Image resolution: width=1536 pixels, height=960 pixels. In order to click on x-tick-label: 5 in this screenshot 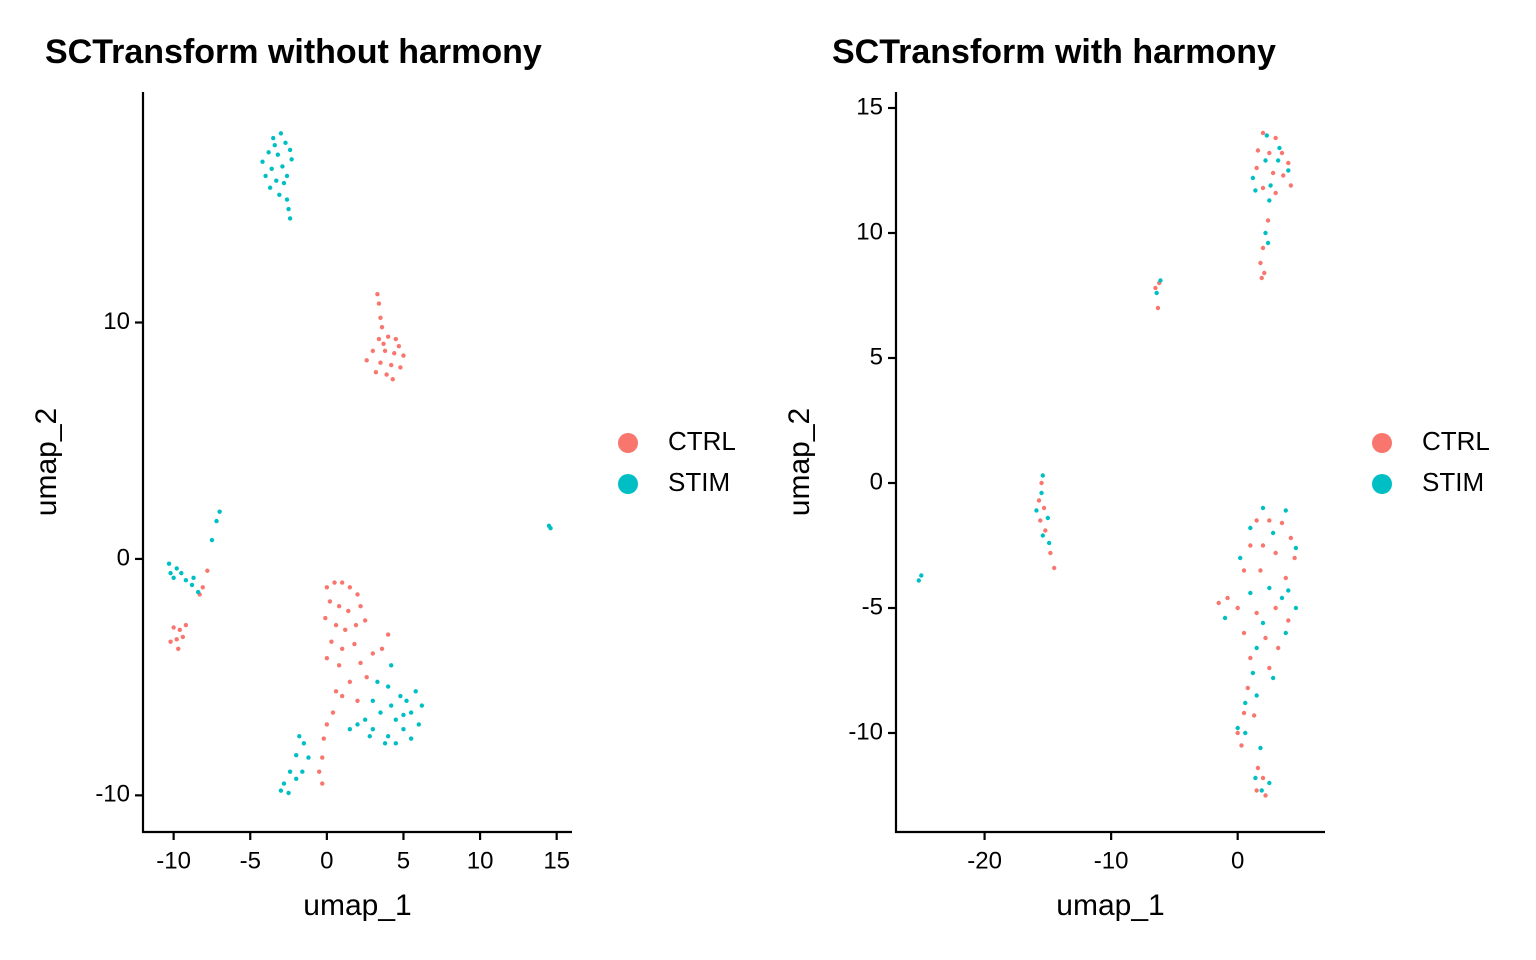, I will do `click(403, 860)`.